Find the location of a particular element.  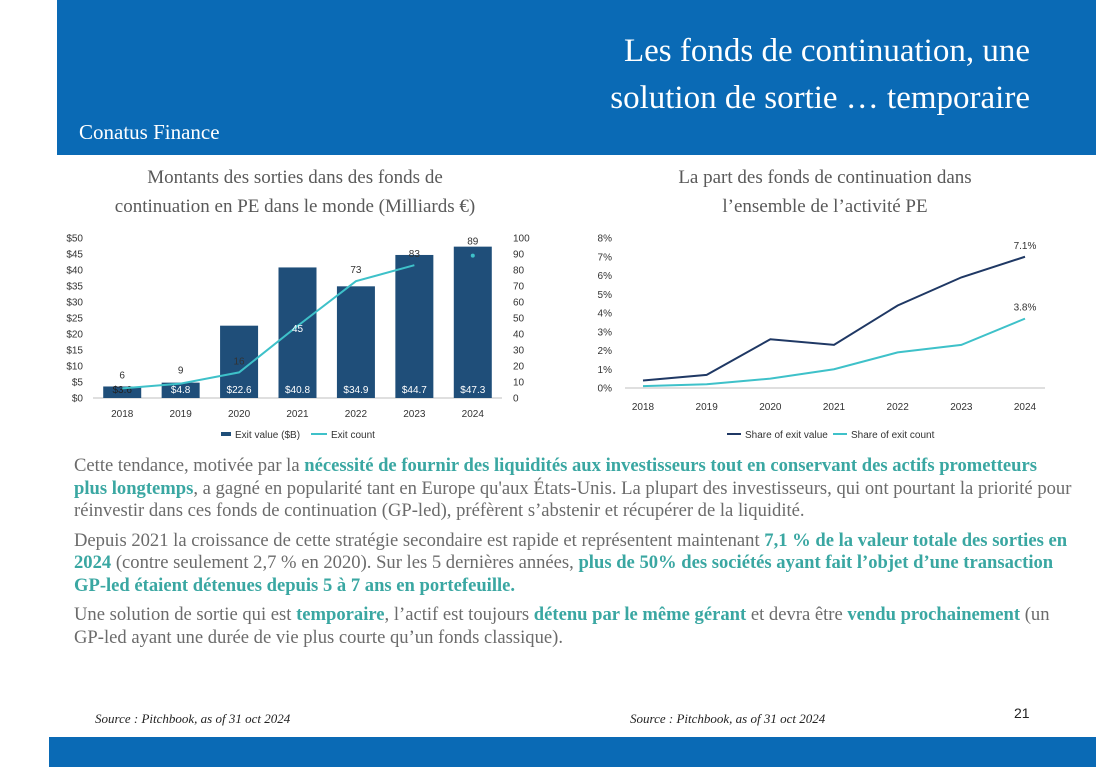

right-axis-tick-label: 60 is located at coordinates (519, 303).